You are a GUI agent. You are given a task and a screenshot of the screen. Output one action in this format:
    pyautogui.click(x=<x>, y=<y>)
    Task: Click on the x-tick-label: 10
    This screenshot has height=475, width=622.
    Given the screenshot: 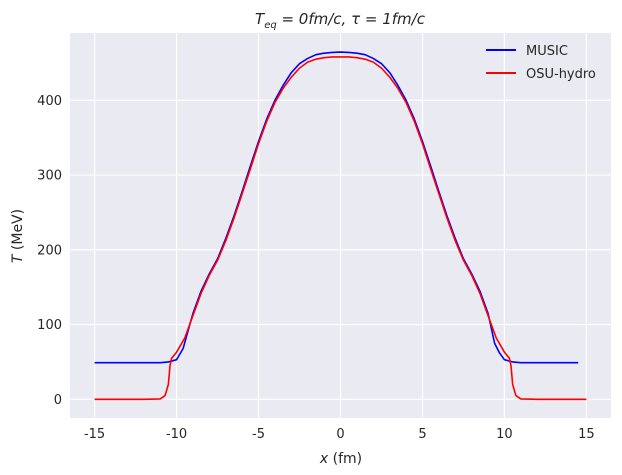 What is the action you would take?
    pyautogui.click(x=504, y=434)
    